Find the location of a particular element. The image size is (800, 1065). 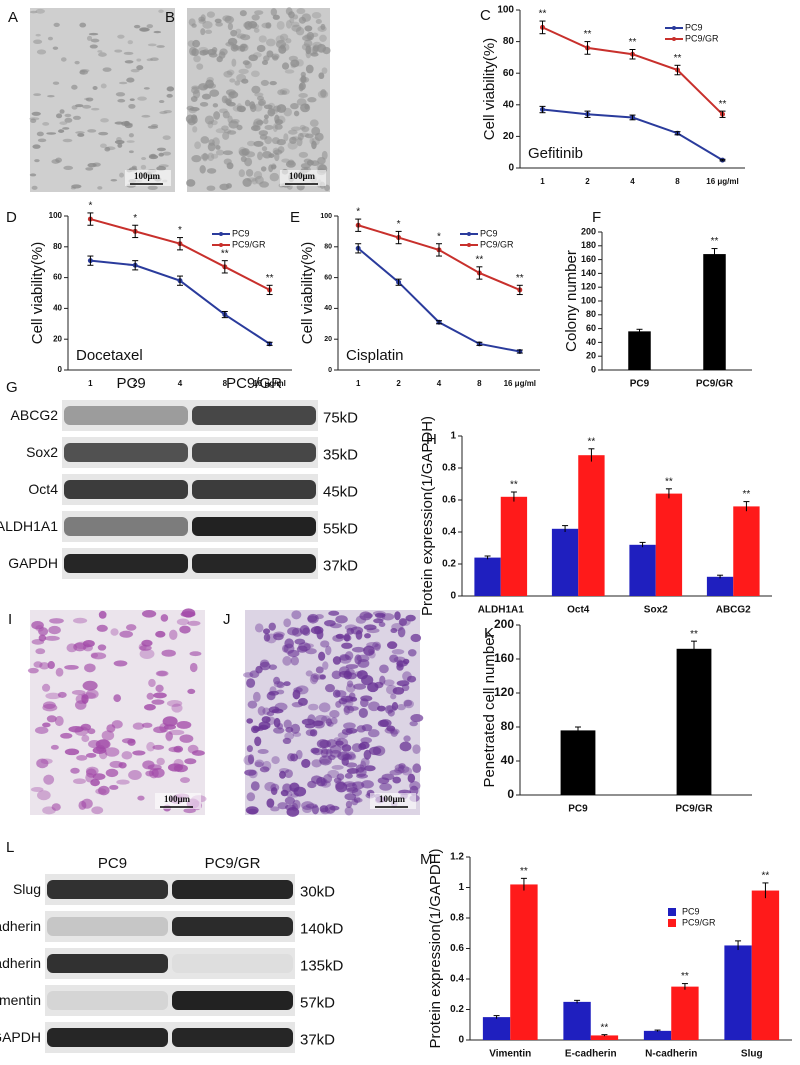

x-tick-label: 16 μg/ml is located at coordinates (520, 383).